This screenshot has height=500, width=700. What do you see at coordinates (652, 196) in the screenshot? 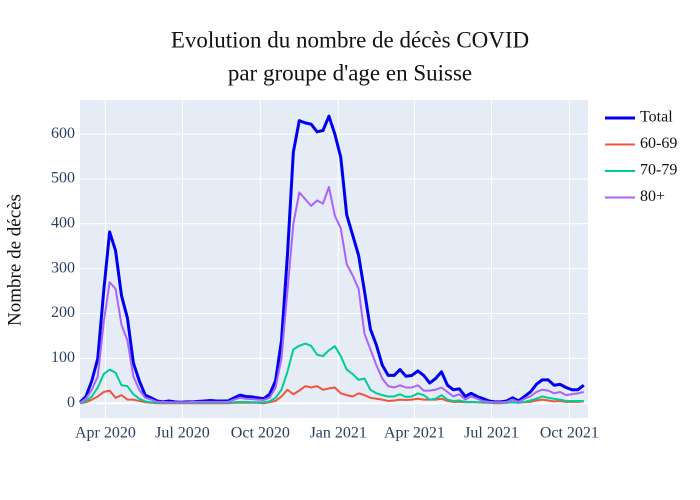
I see `legend-label: 80+` at bounding box center [652, 196].